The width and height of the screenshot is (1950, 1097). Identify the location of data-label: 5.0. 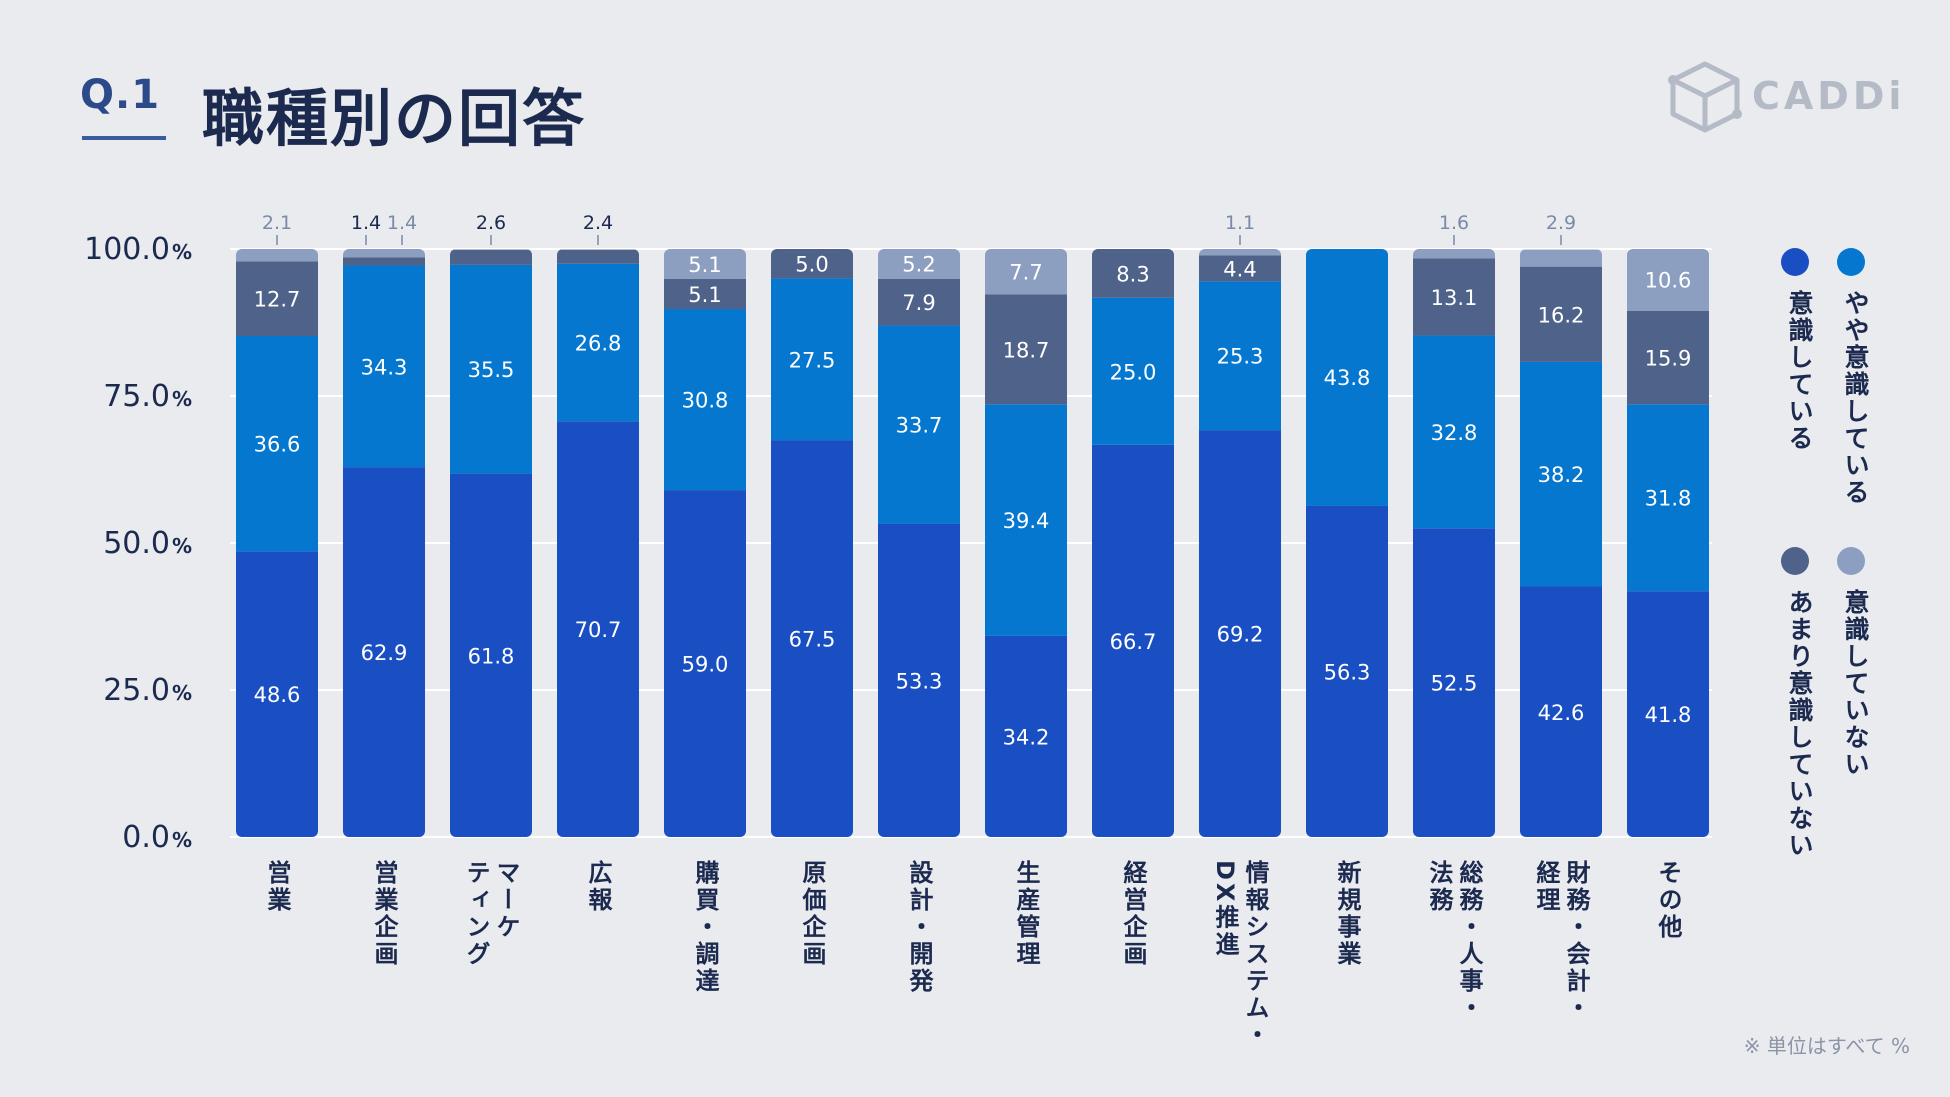
(811, 265).